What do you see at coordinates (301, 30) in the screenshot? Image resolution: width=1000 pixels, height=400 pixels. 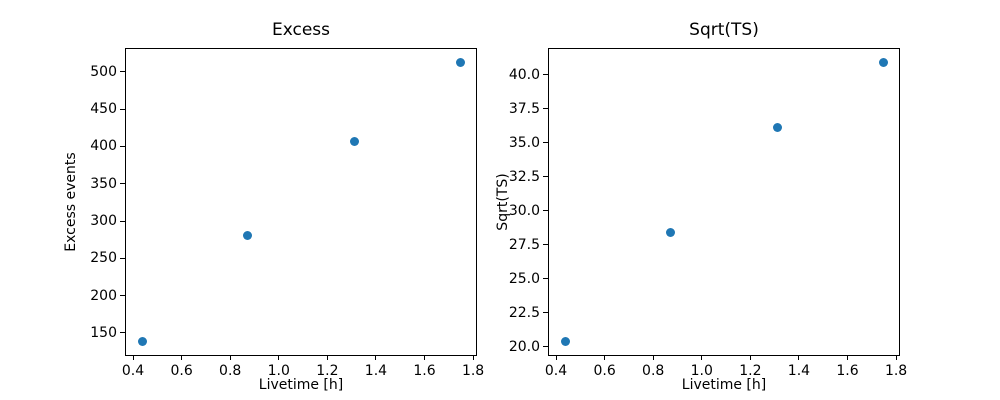 I see `excess-plot-title: Excess` at bounding box center [301, 30].